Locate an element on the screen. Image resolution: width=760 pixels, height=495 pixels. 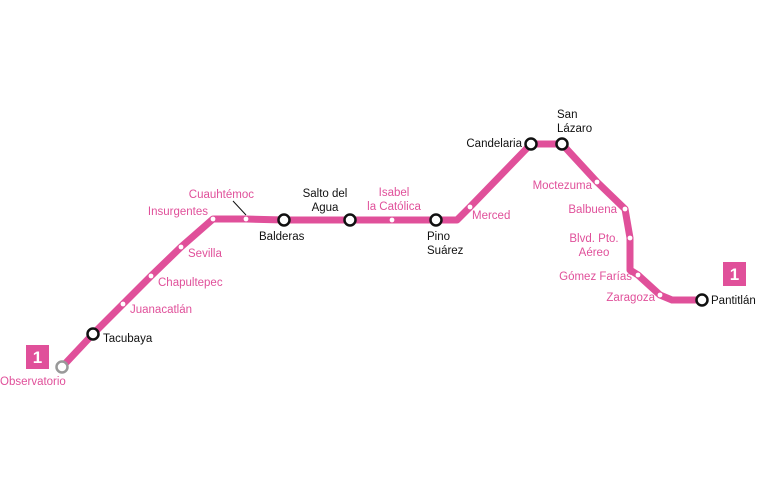
station-marker-pantitlan is located at coordinates (702, 300).